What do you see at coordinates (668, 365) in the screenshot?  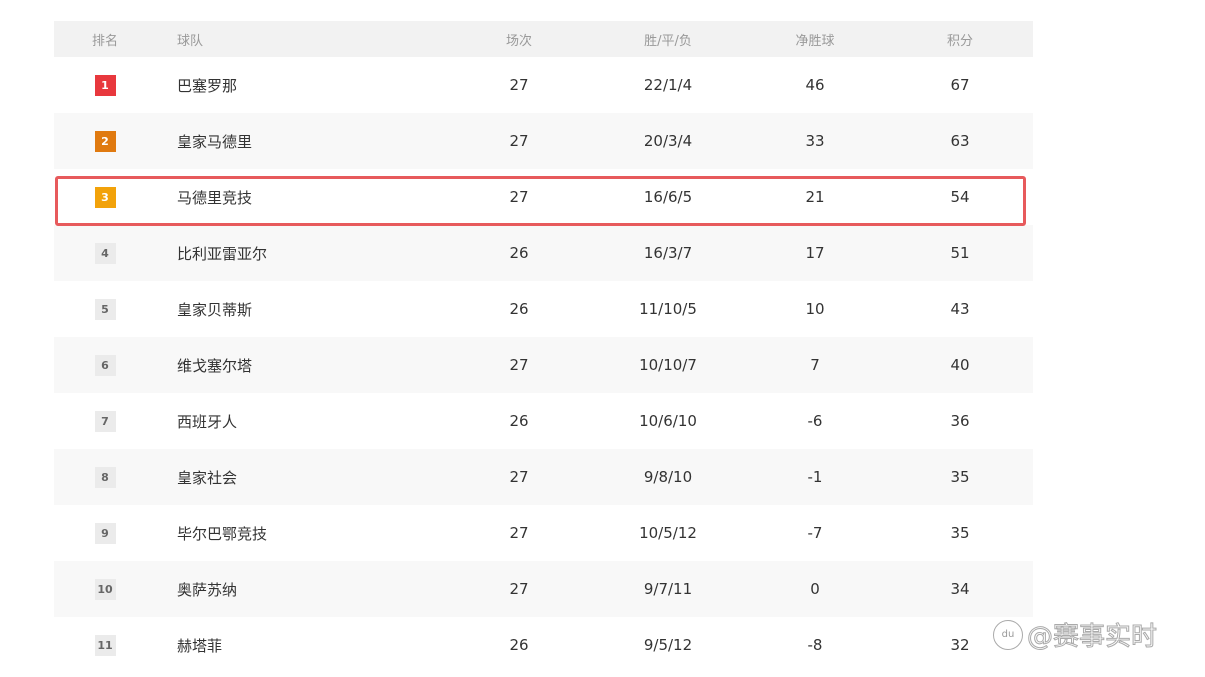 I see `record: 10/10/7` at bounding box center [668, 365].